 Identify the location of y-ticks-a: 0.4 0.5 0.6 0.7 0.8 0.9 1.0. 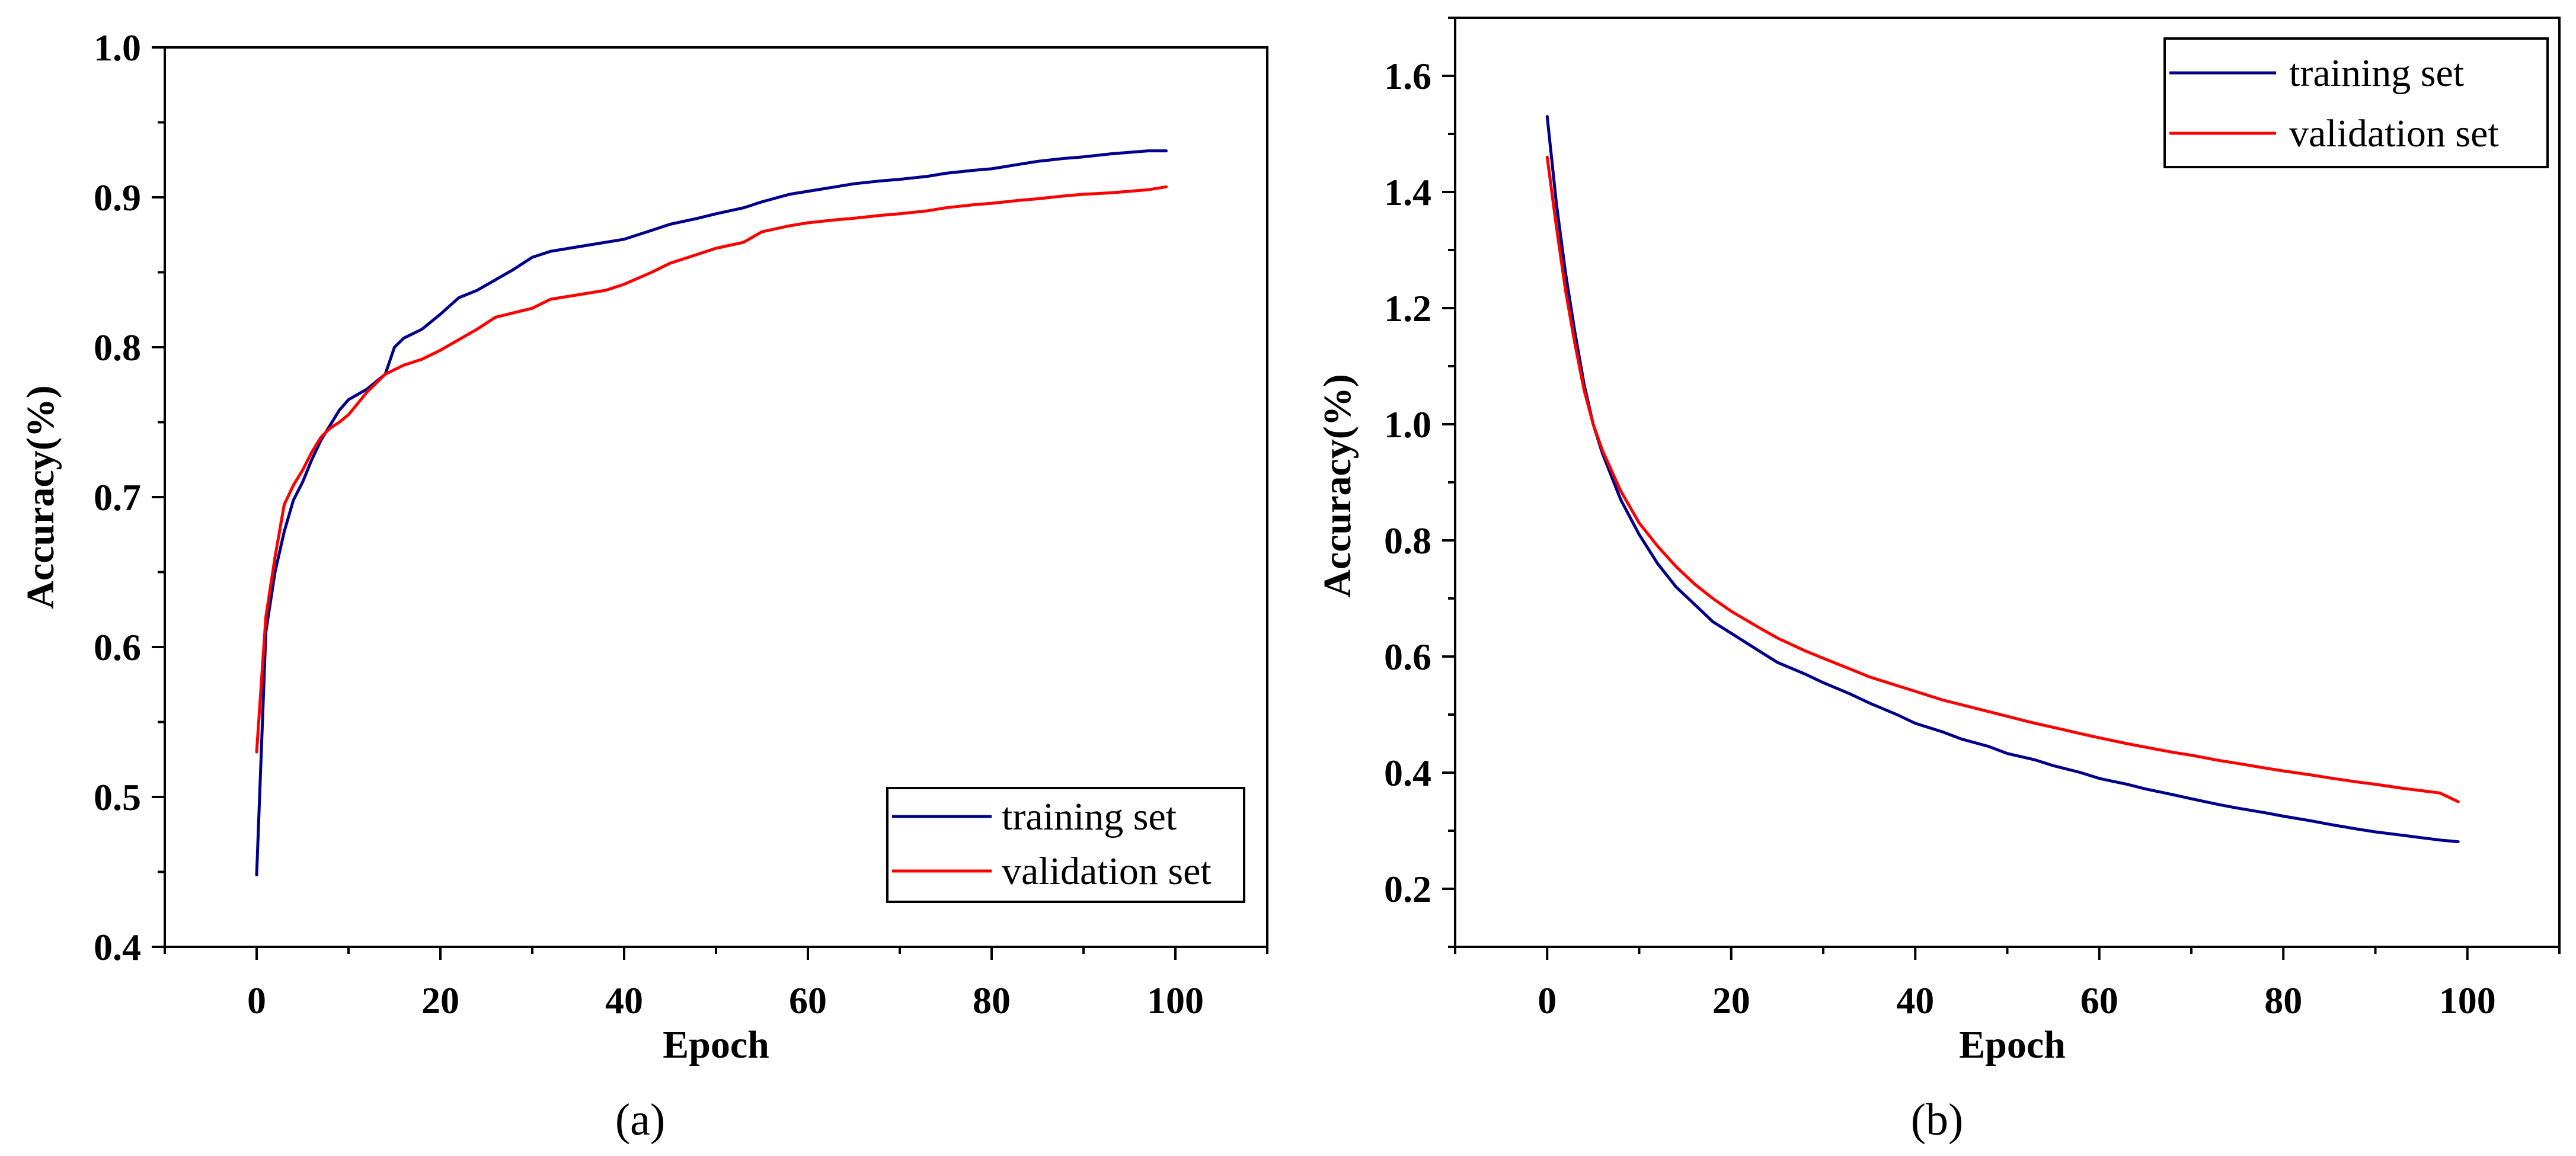
(129, 497).